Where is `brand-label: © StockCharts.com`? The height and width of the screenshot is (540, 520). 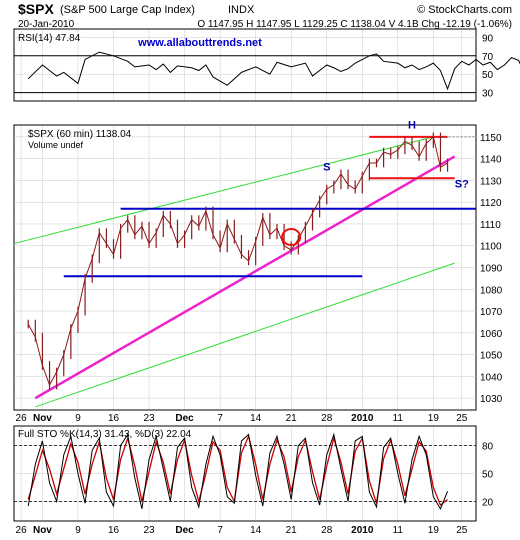
brand-label: © StockCharts.com is located at coordinates (464, 10).